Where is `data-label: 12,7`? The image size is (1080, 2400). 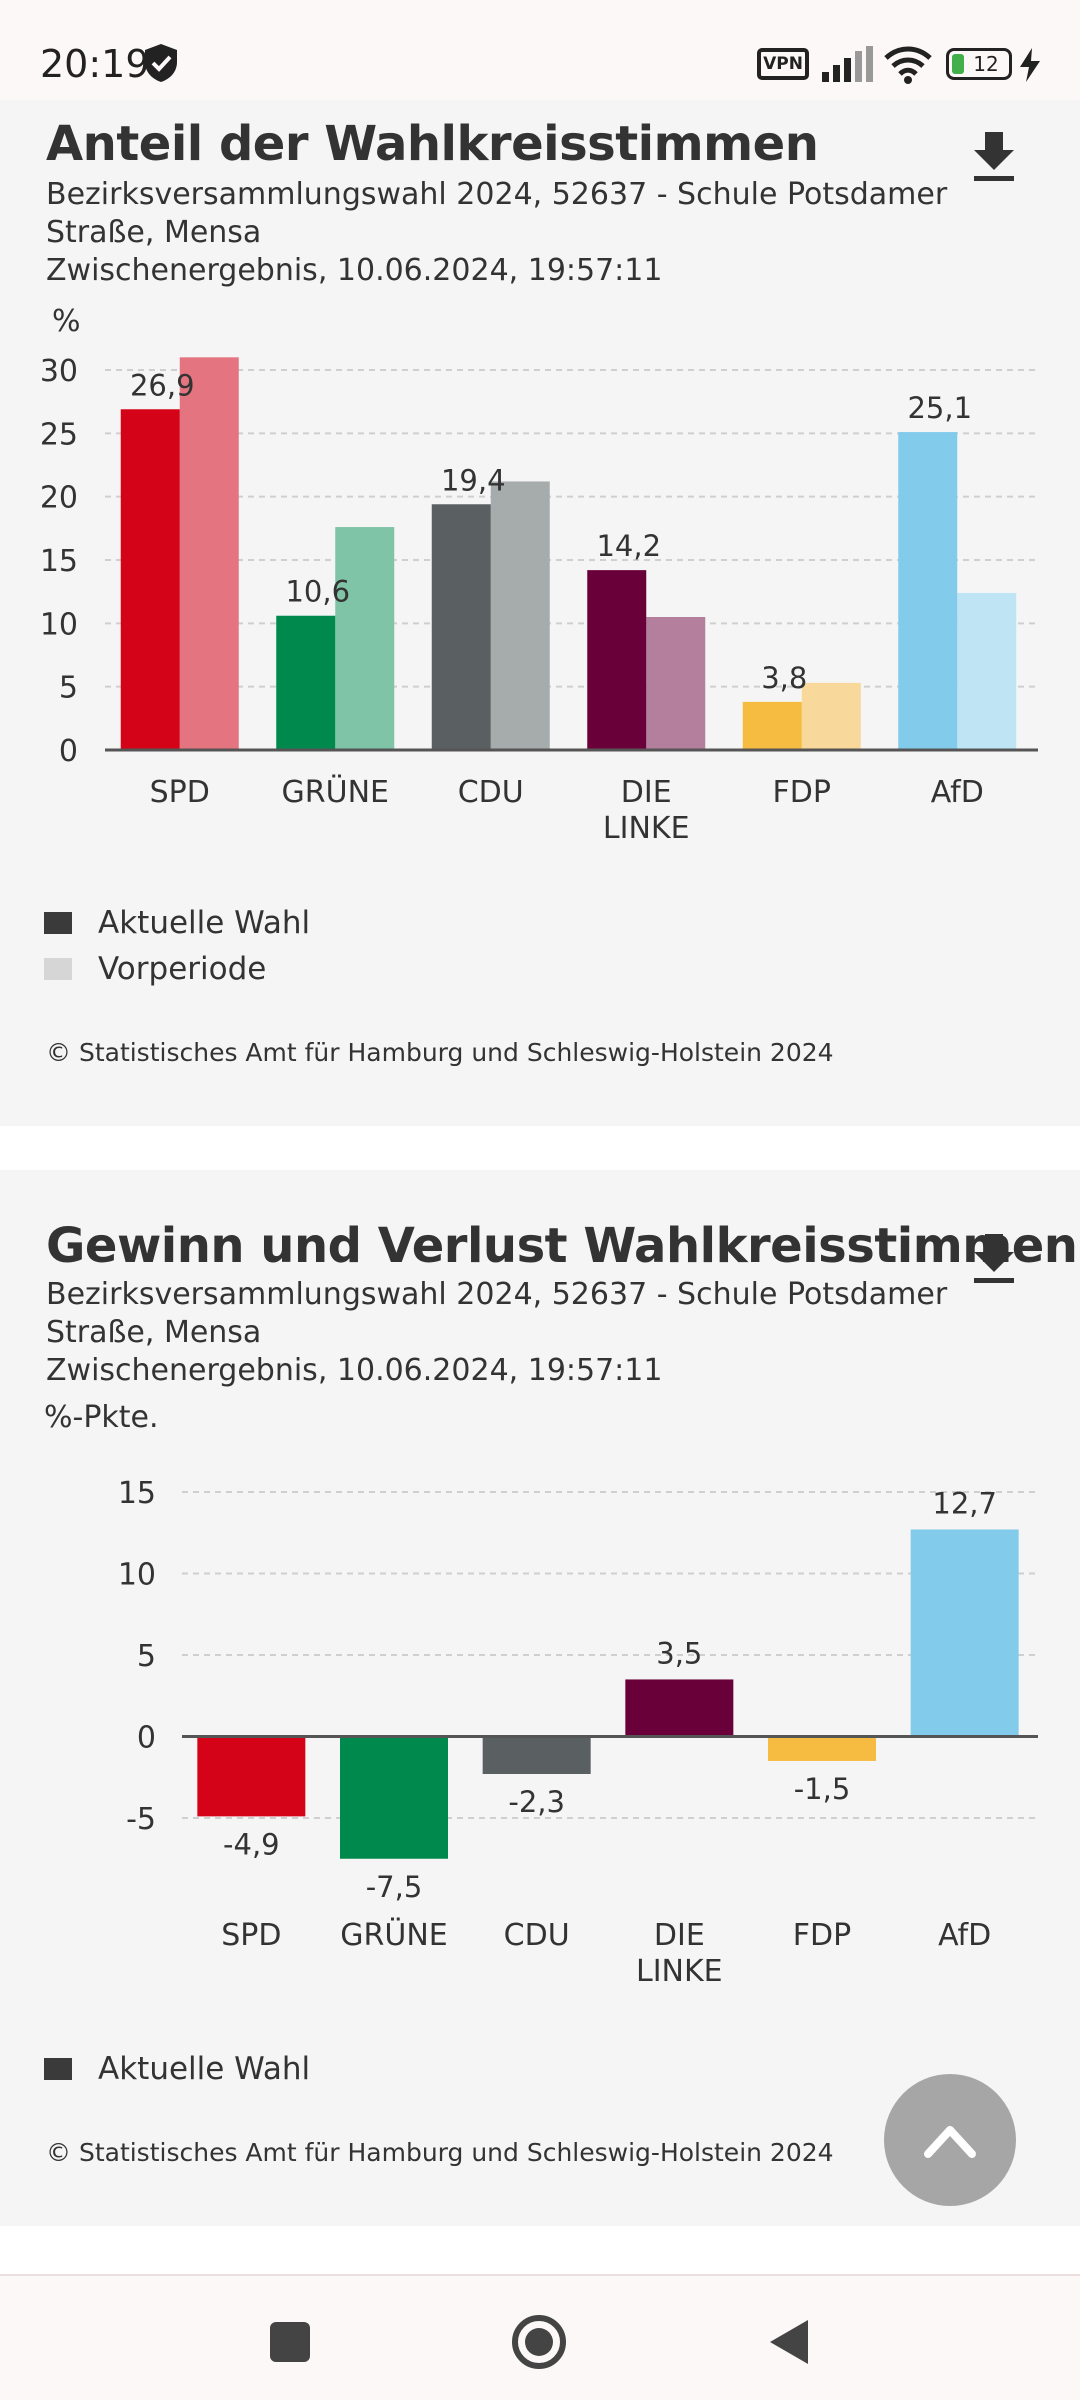 data-label: 12,7 is located at coordinates (964, 1503).